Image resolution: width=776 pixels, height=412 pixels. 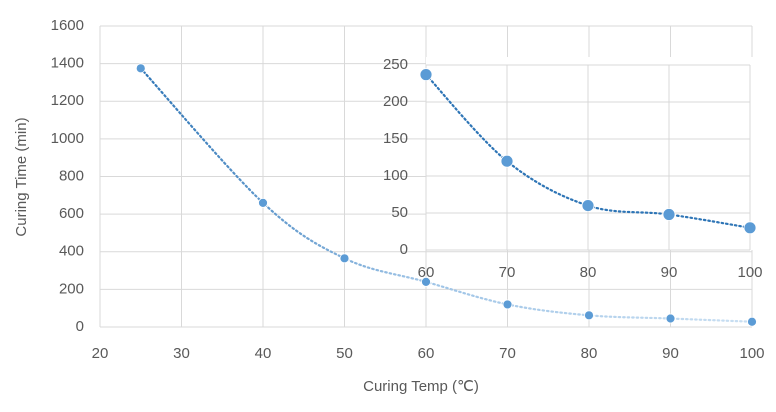 What do you see at coordinates (67, 63) in the screenshot?
I see `y-tick-label: 1400` at bounding box center [67, 63].